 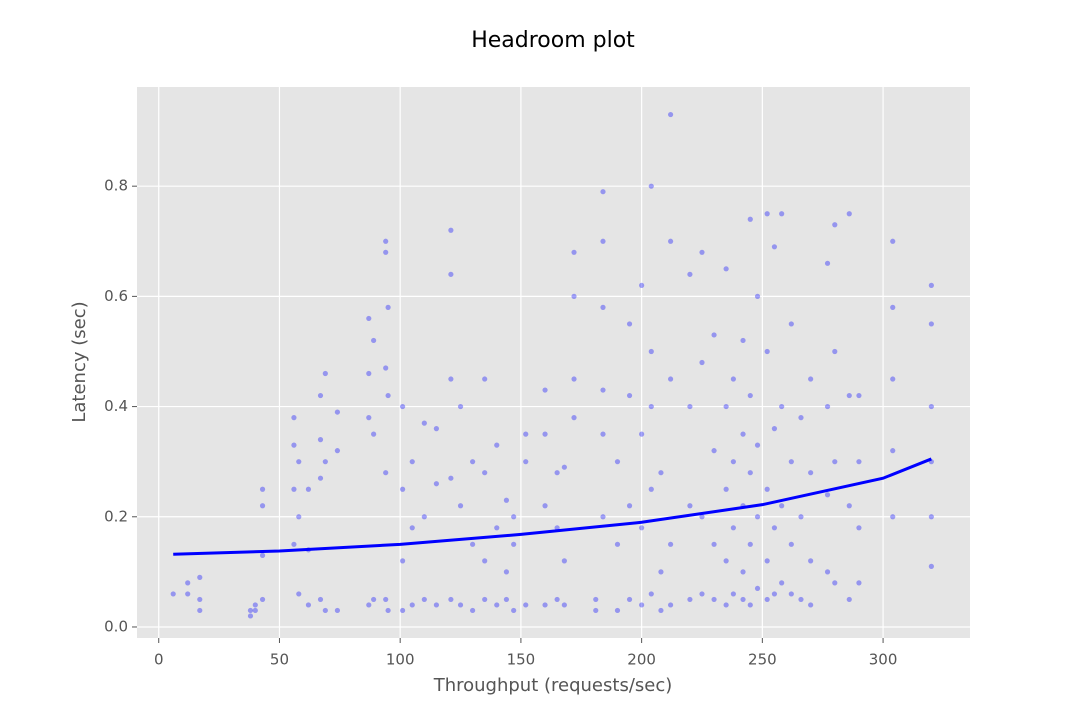 What do you see at coordinates (279, 660) in the screenshot?
I see `x-tick-label: 50` at bounding box center [279, 660].